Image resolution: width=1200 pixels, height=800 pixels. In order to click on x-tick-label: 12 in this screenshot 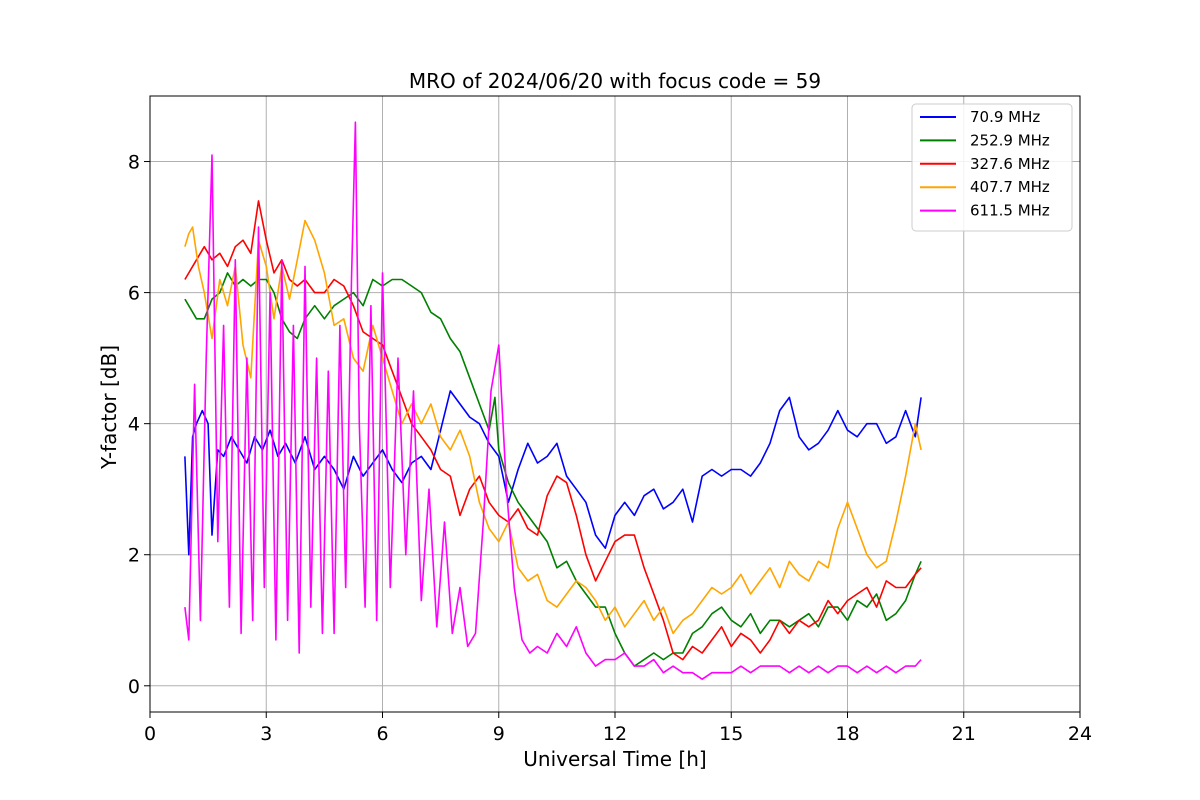, I will do `click(615, 734)`.